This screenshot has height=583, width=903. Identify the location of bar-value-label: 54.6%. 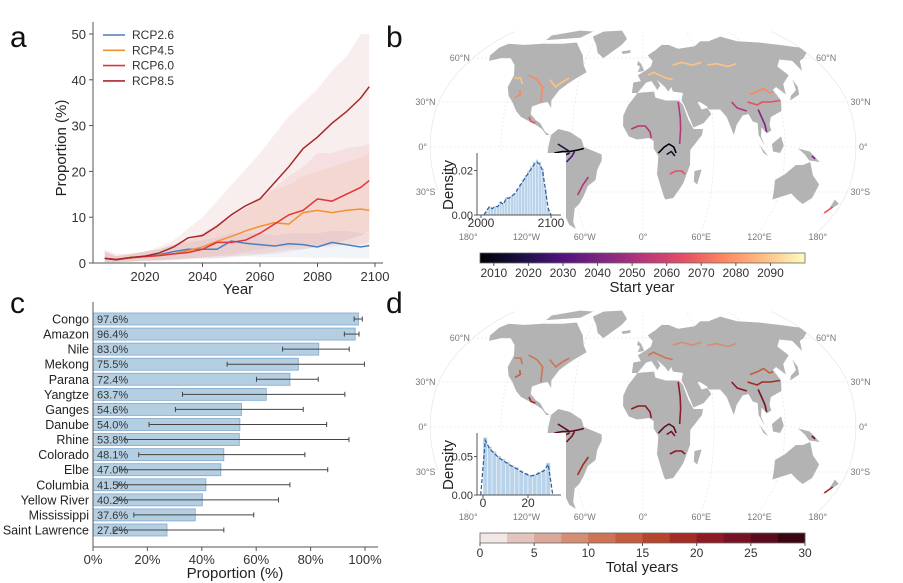
(112, 410).